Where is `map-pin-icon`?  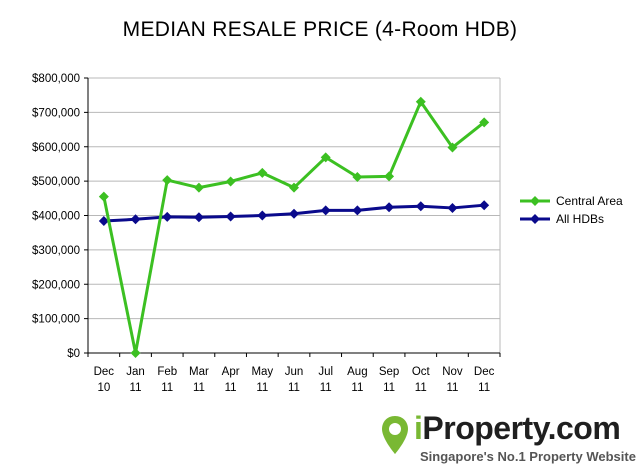 map-pin-icon is located at coordinates (395, 435).